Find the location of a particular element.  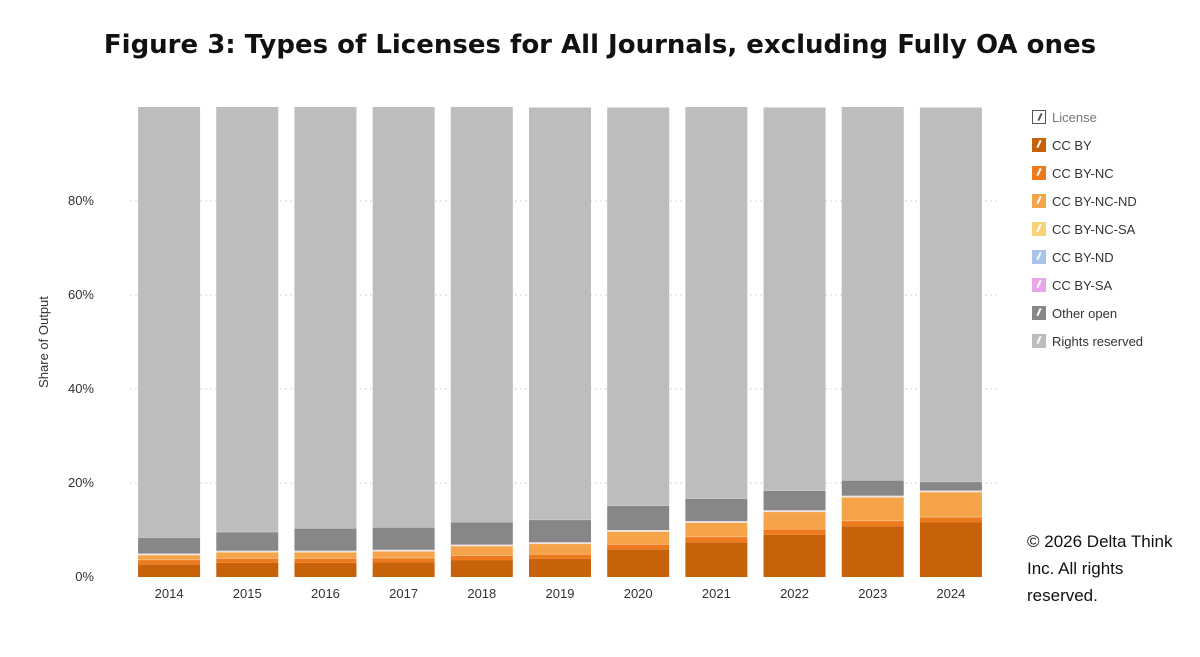

legend-item: CC BY-NC-ND is located at coordinates (1087, 201).